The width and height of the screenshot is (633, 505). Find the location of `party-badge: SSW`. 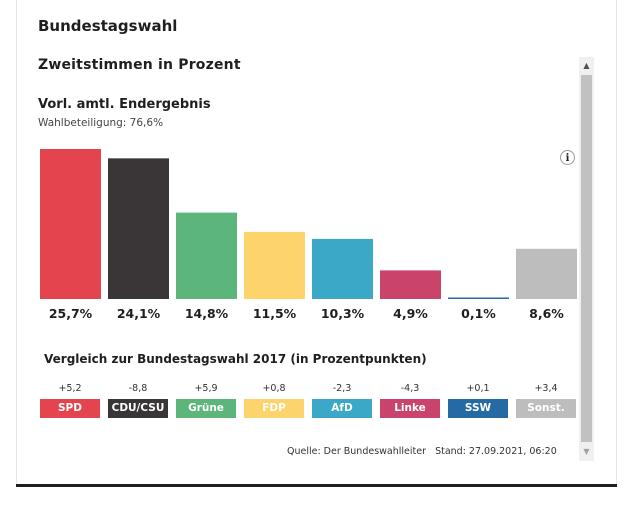

party-badge: SSW is located at coordinates (478, 408).